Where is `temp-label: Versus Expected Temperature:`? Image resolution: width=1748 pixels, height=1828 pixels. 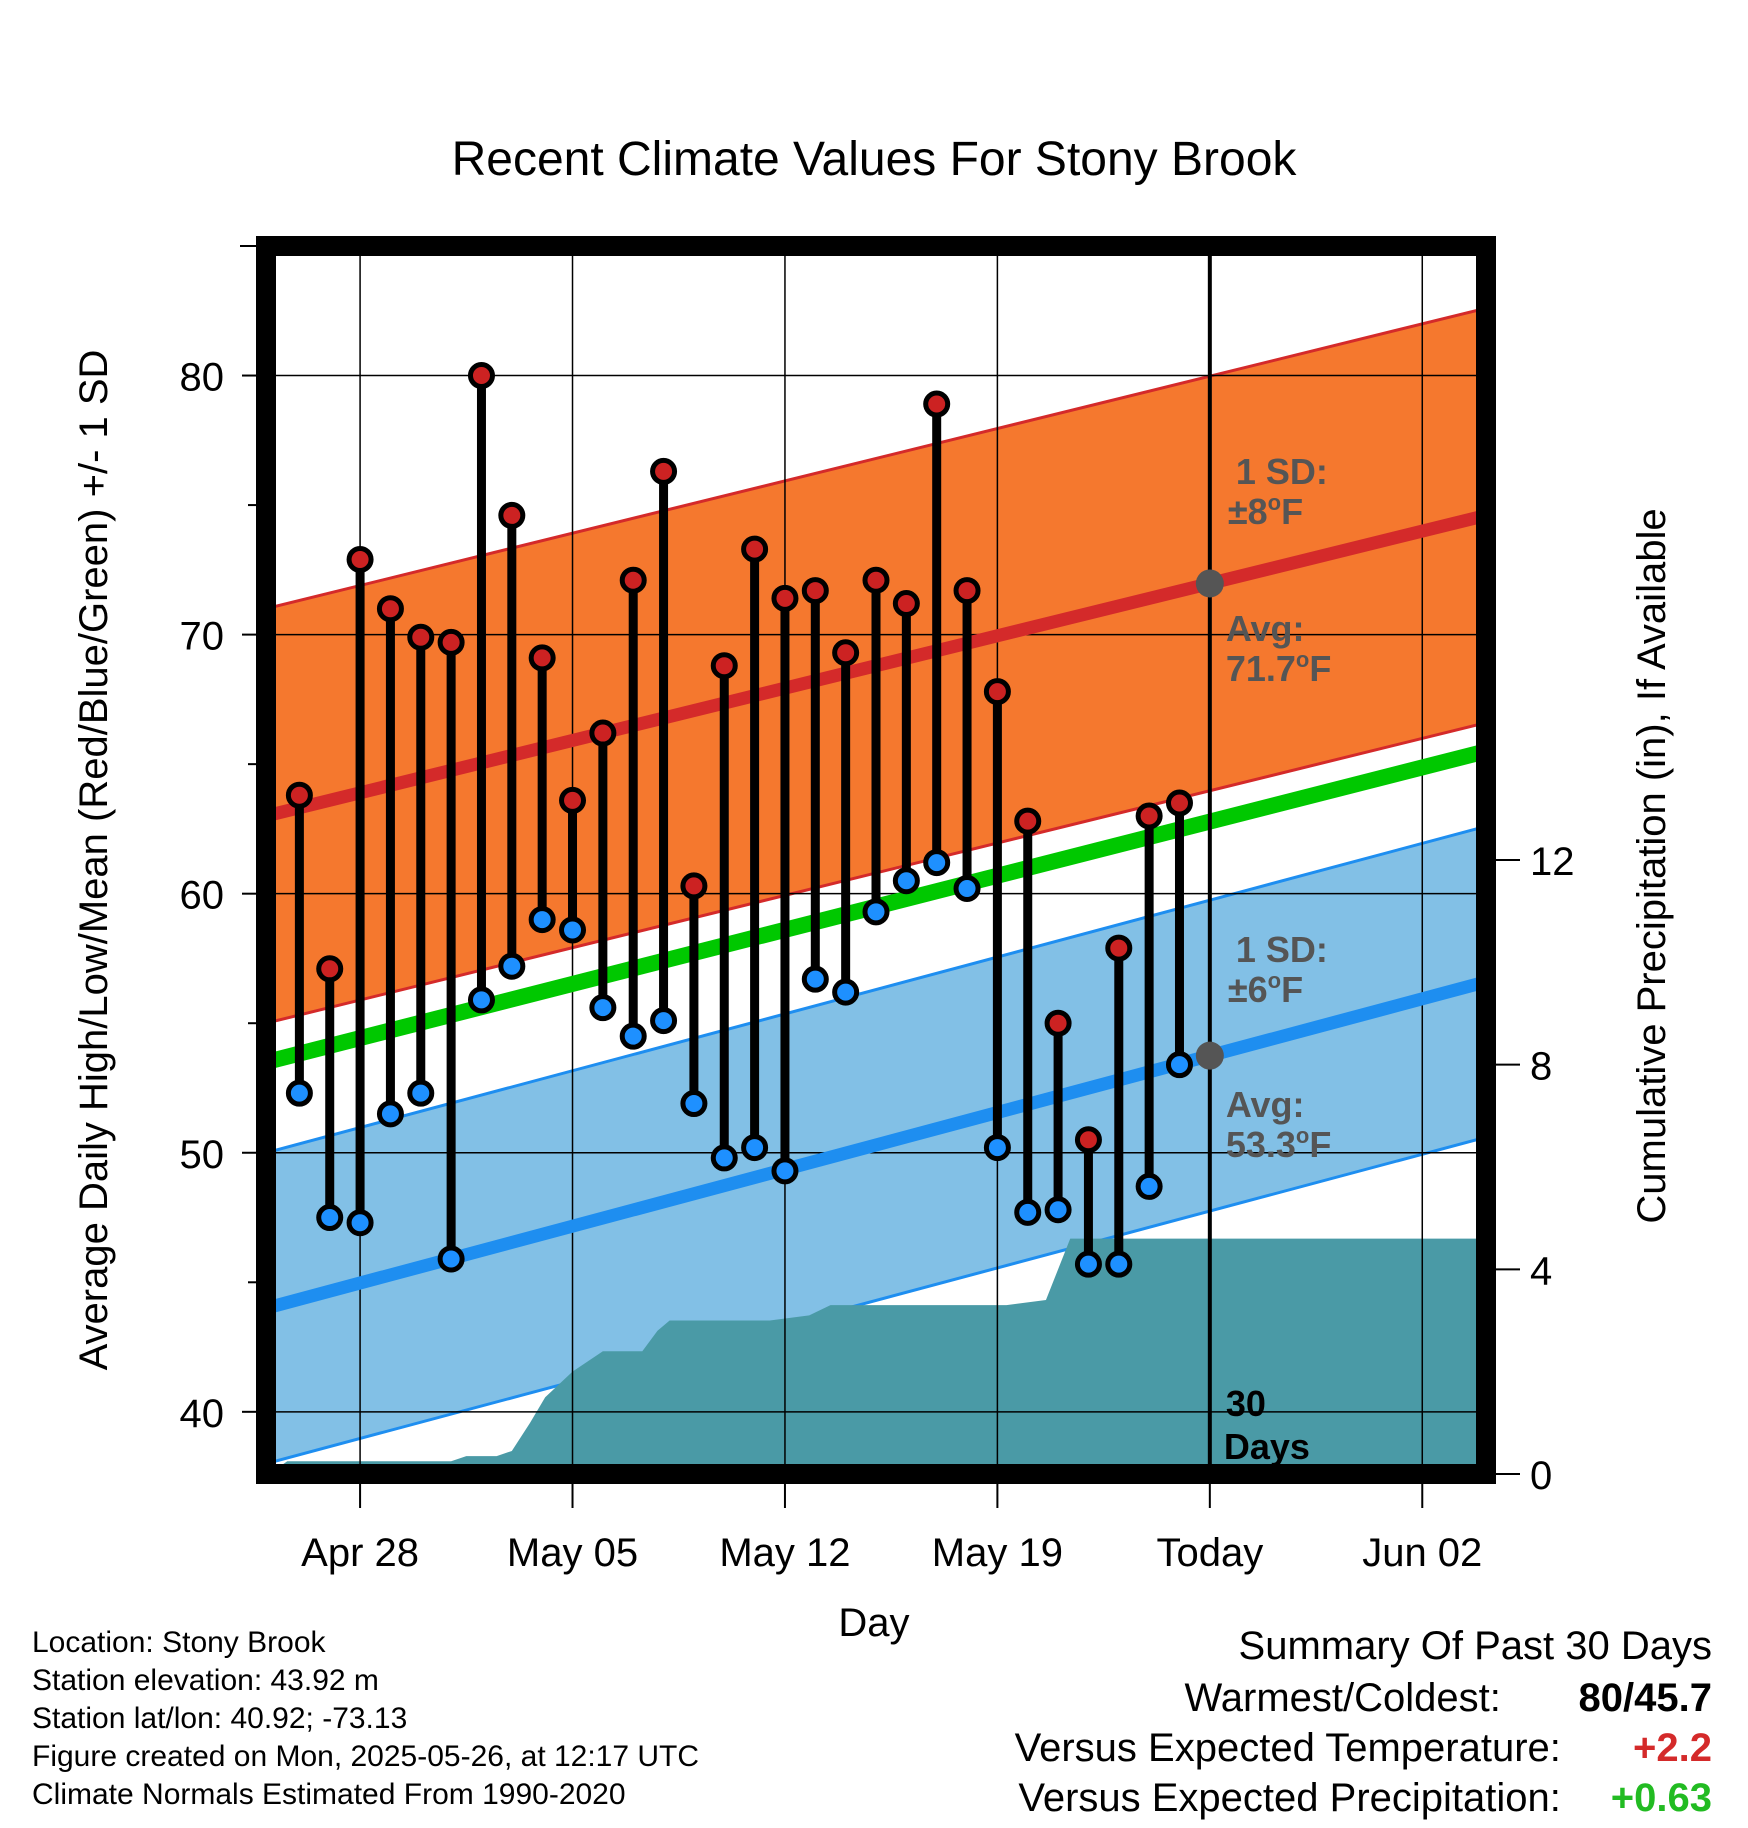
temp-label: Versus Expected Temperature: is located at coordinates (1287, 1748).